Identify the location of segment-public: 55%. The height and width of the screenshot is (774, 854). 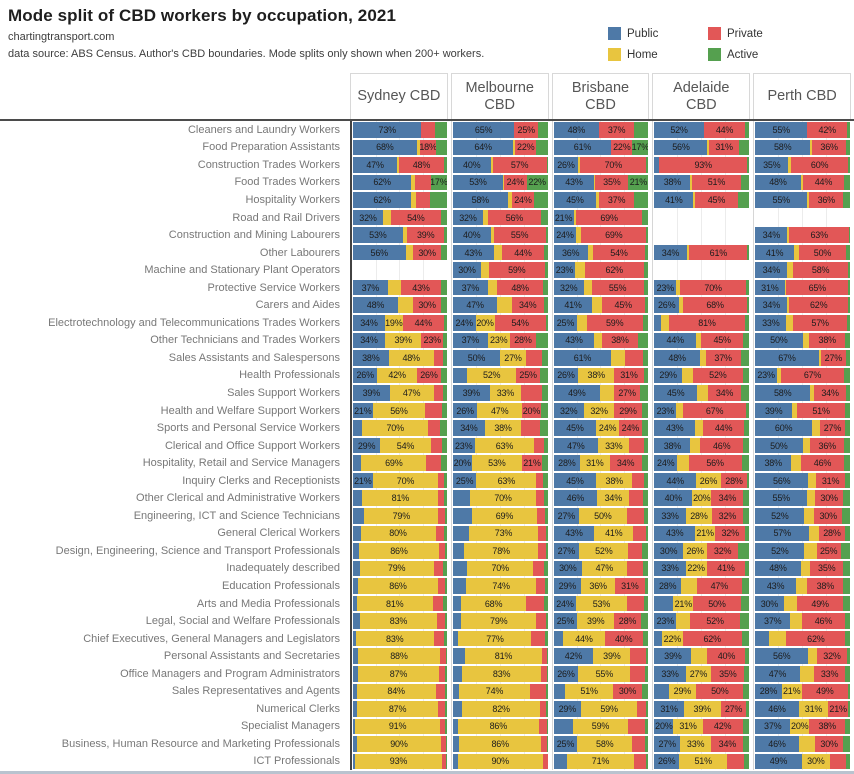
(781, 130).